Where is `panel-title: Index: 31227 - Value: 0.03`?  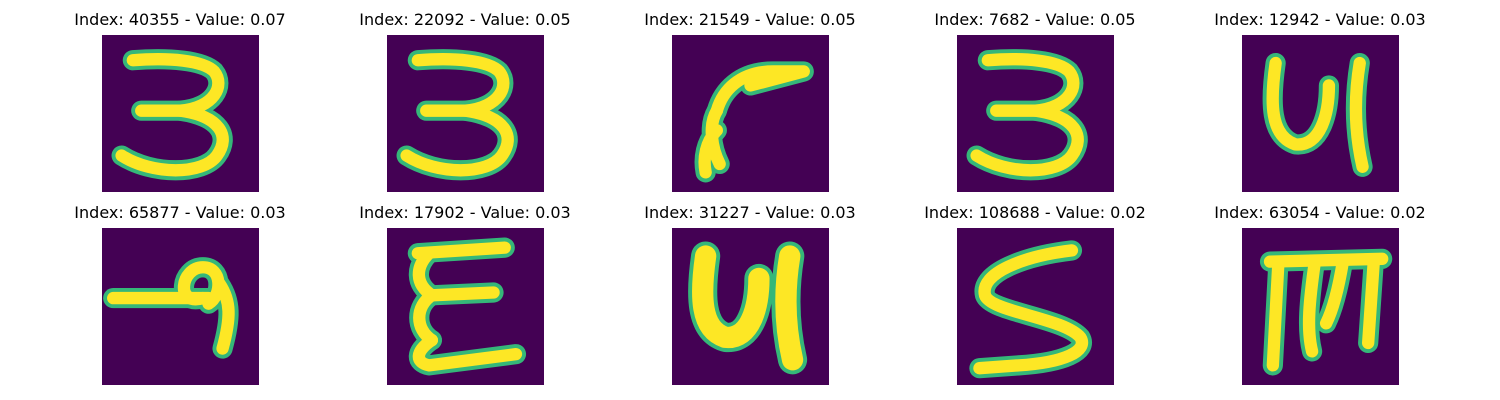 panel-title: Index: 31227 - Value: 0.03 is located at coordinates (750, 212).